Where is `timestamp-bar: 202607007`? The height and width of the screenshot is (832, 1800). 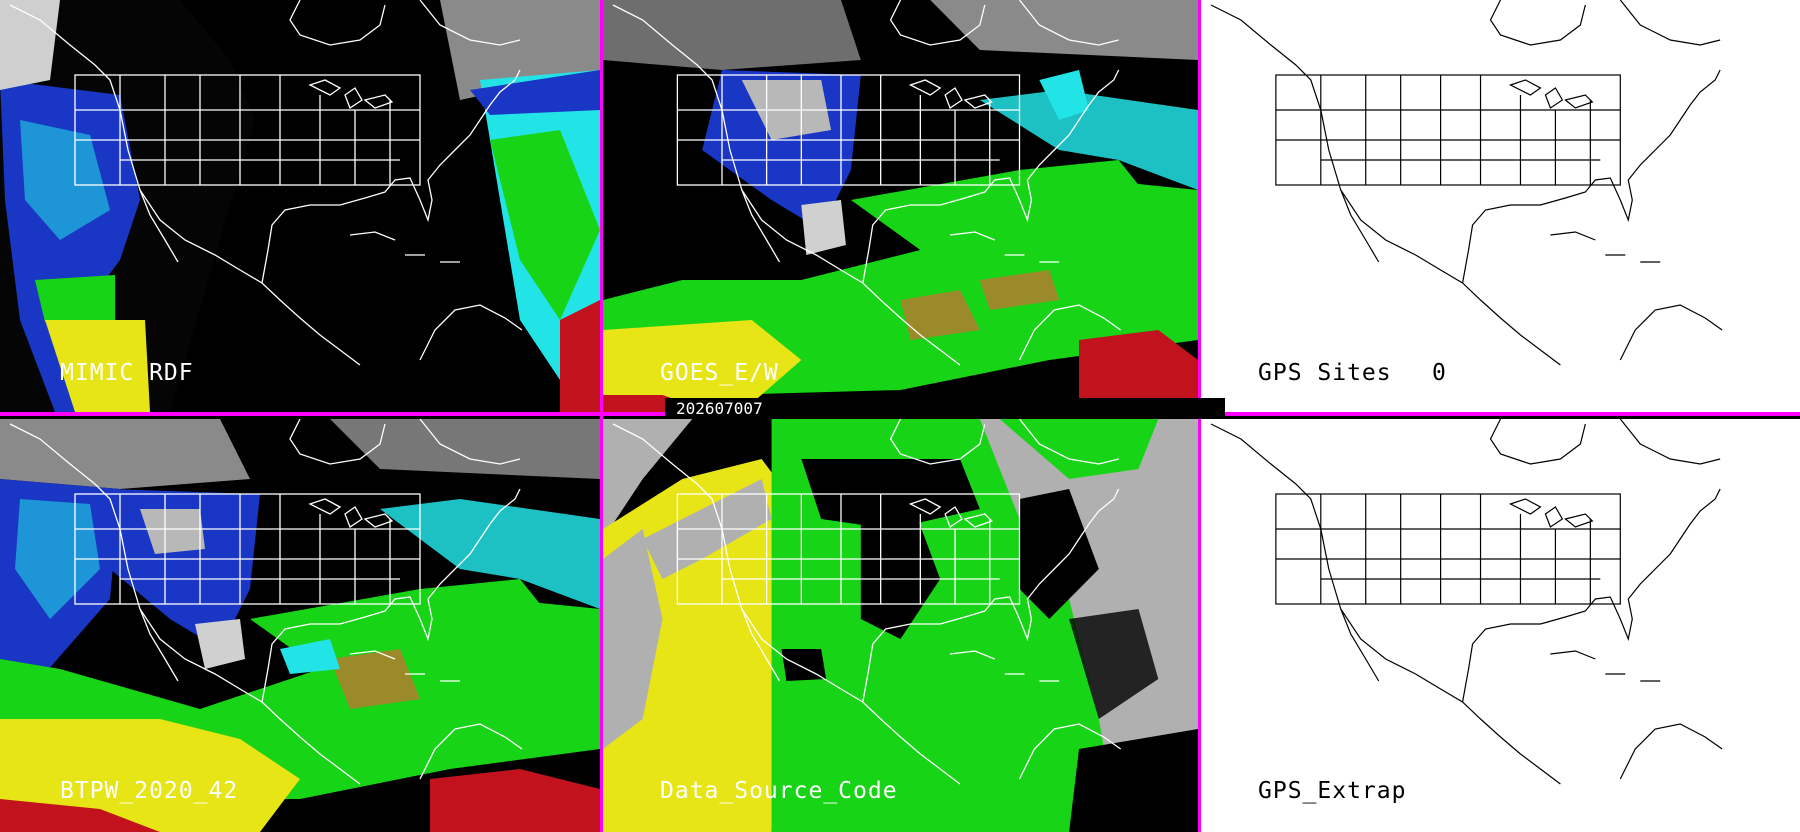 timestamp-bar: 202607007 is located at coordinates (945, 408).